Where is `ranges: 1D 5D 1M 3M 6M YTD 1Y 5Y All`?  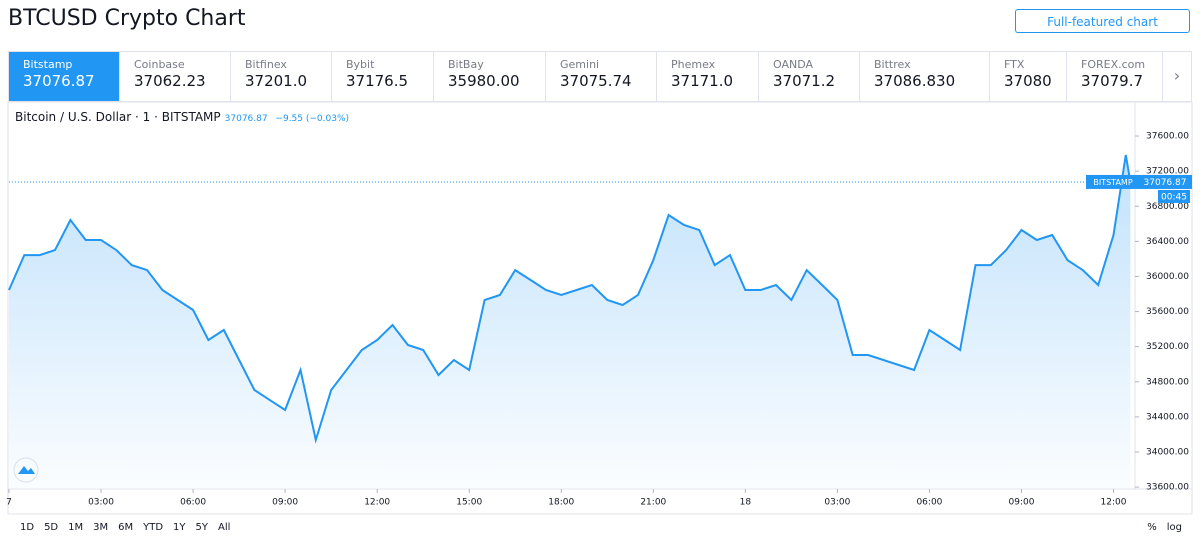
ranges: 1D 5D 1M 3M 6M YTD 1Y 5Y All is located at coordinates (130, 527).